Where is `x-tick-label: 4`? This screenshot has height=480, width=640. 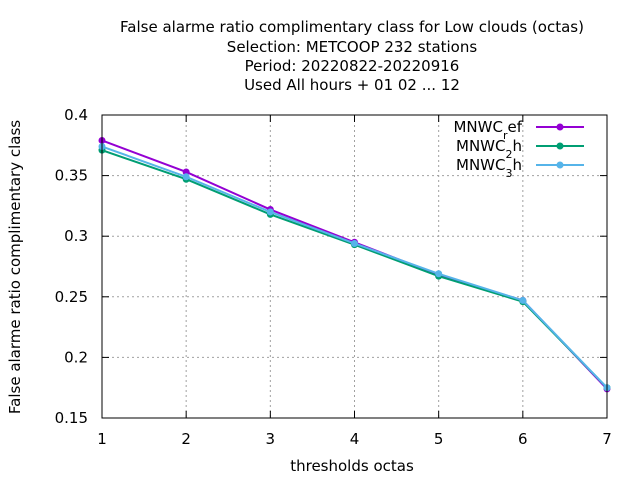
x-tick-label: 4 is located at coordinates (355, 439).